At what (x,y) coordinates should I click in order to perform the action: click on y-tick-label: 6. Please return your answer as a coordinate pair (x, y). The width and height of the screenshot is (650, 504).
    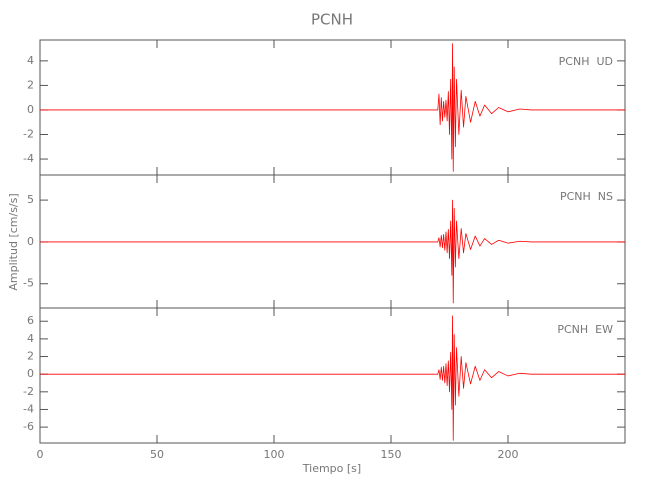
    Looking at the image, I should click on (30, 320).